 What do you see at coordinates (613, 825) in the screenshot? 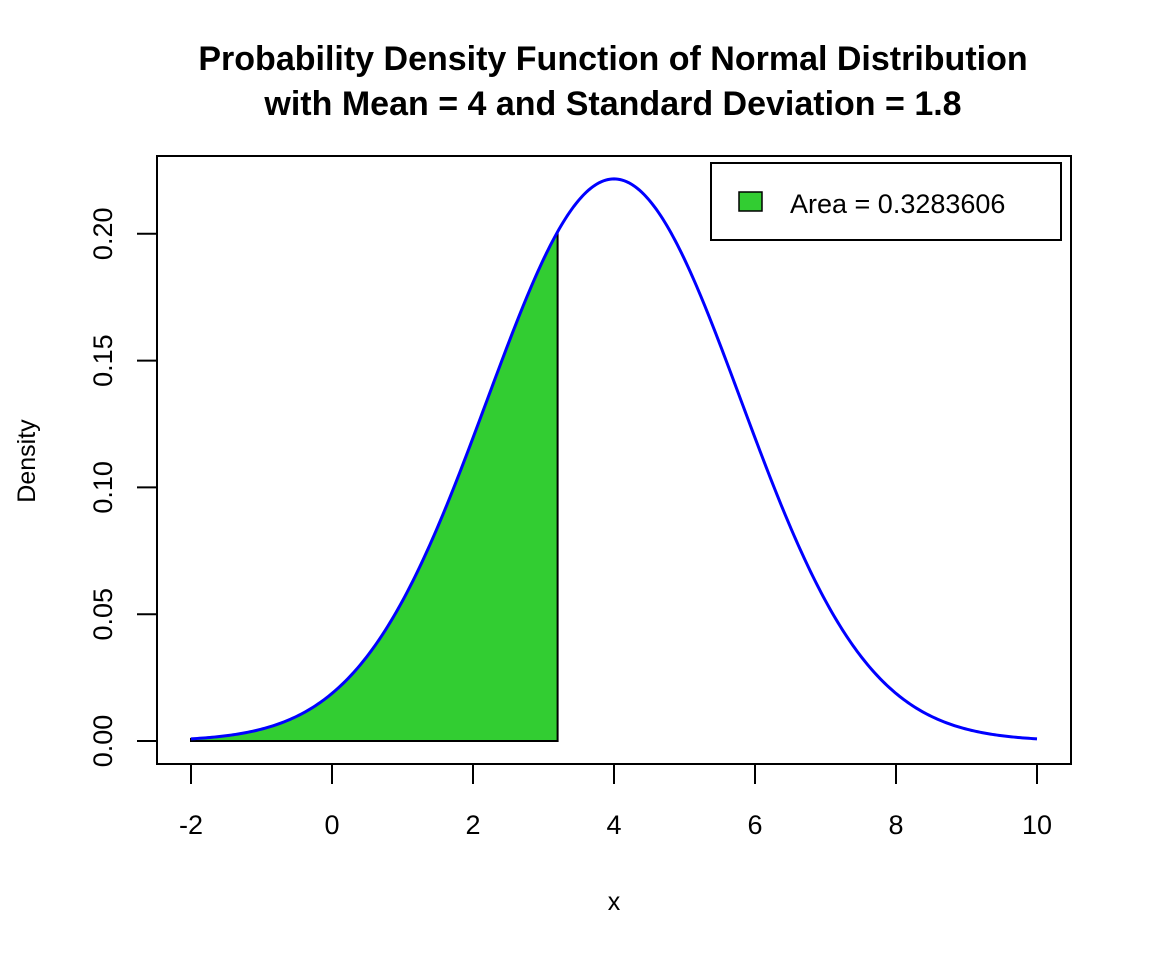
I see `x-tick-label: 4` at bounding box center [613, 825].